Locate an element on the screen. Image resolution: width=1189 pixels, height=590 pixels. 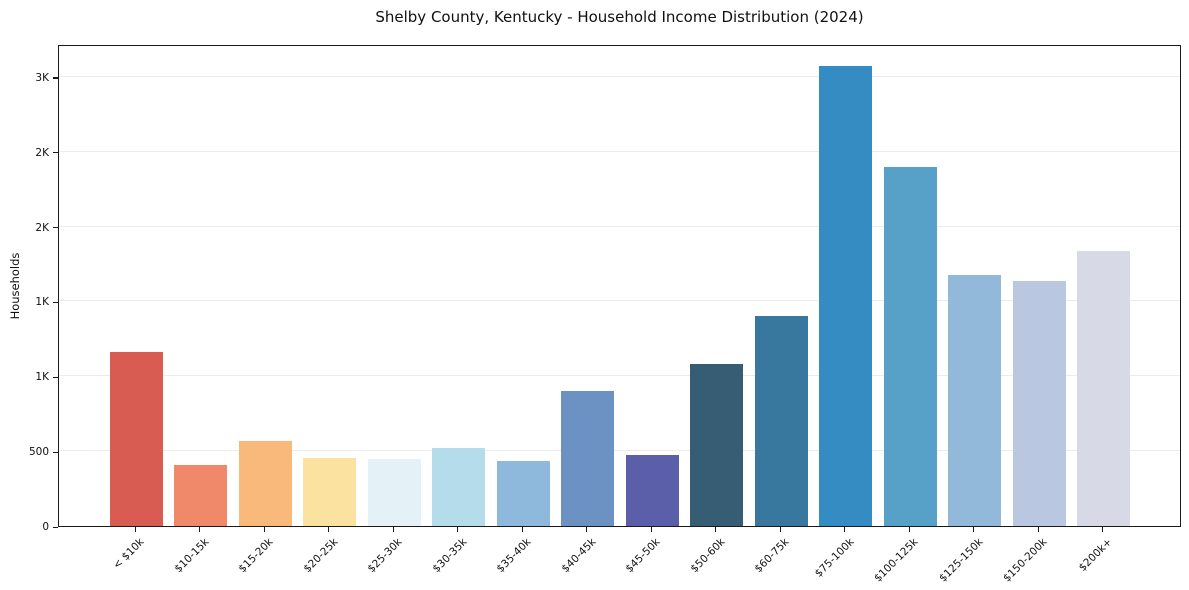
x-tick-label: $10-15k is located at coordinates (191, 556).